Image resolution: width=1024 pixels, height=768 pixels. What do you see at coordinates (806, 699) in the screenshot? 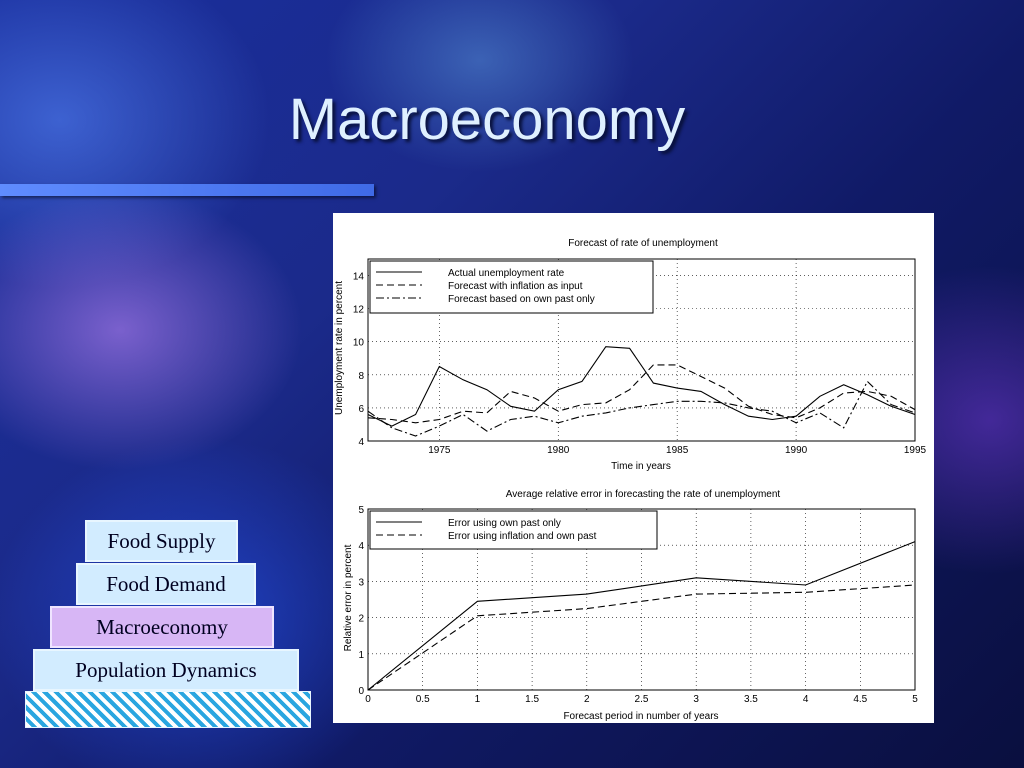
I see `chart2-xtick-label: 4` at bounding box center [806, 699].